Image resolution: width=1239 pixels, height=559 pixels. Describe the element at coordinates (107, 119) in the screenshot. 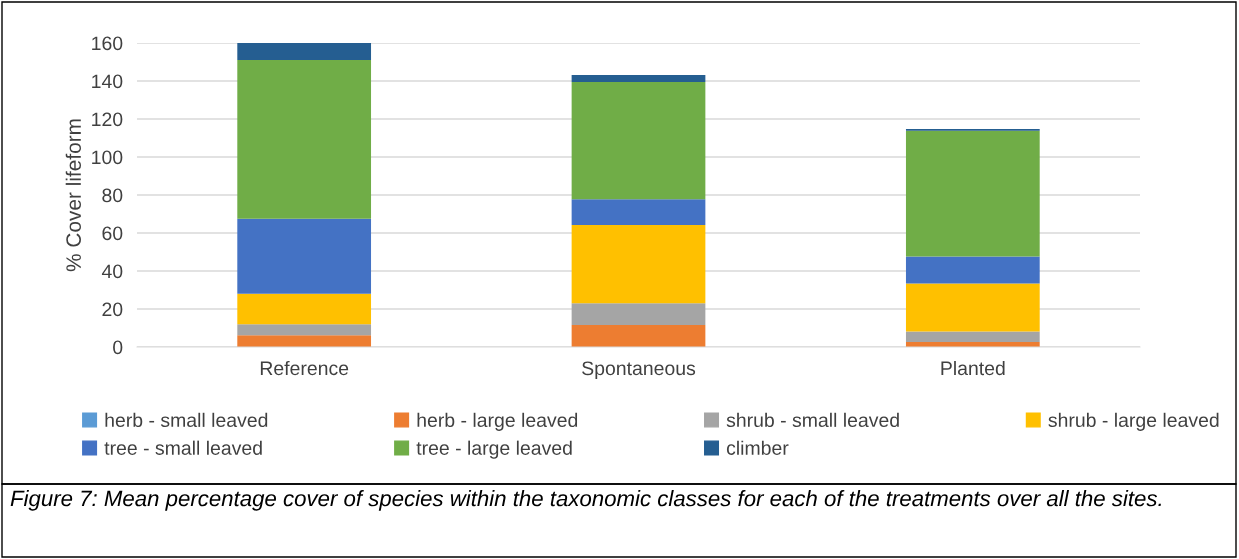

I see `y-tick-label: 120` at that location.